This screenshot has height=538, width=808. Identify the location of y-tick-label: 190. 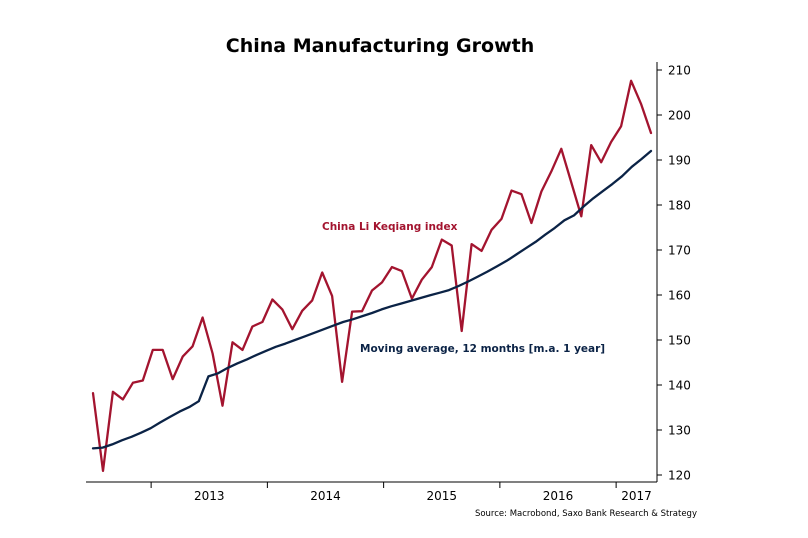
(679, 161).